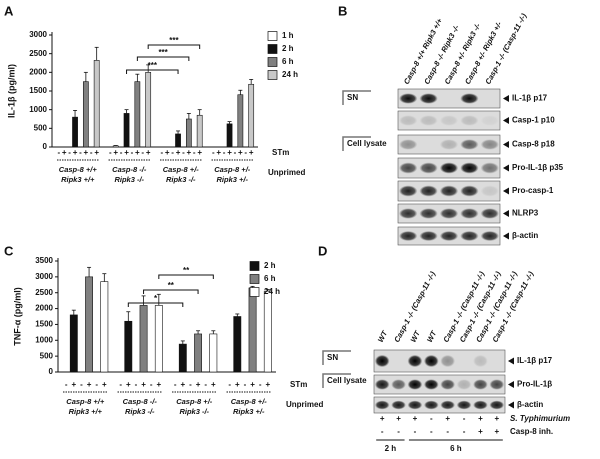  I want to click on section-label: SN, so click(352, 97).